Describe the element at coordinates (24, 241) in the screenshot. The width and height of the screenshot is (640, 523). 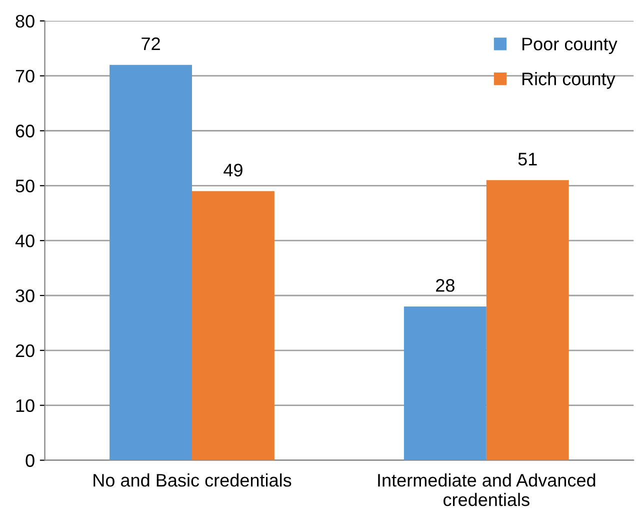
I see `y-tick-label: 40` at that location.